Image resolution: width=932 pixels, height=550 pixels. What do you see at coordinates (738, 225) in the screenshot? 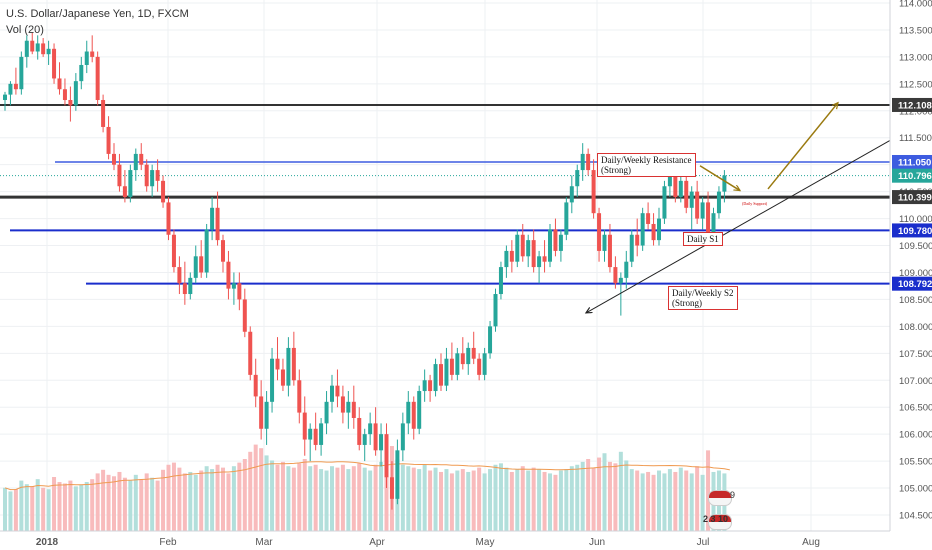
I see `trend-line` at bounding box center [738, 225].